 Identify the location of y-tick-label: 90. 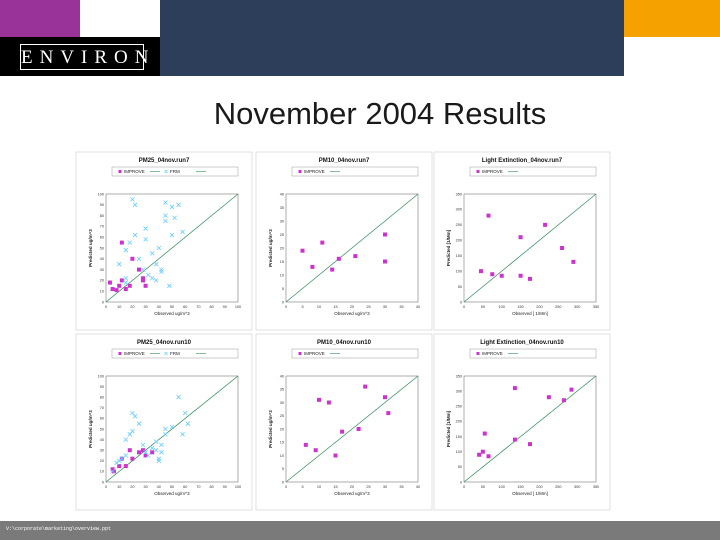
(102, 387).